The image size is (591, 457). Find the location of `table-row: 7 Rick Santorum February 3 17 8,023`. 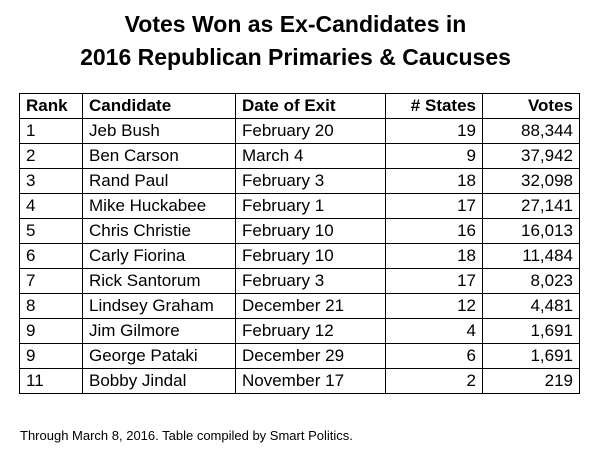

table-row: 7 Rick Santorum February 3 17 8,023 is located at coordinates (299, 281).